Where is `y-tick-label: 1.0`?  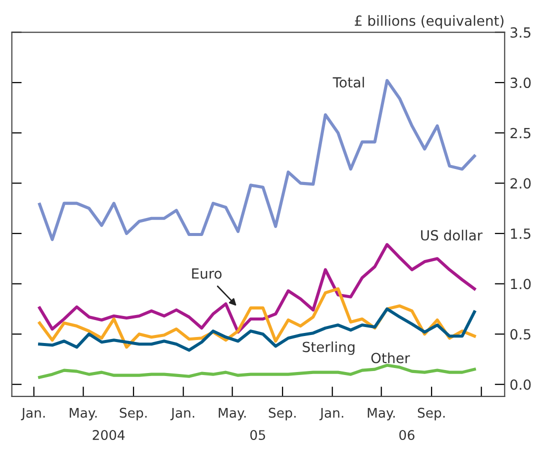
y-tick-label: 1.0 is located at coordinates (521, 284).